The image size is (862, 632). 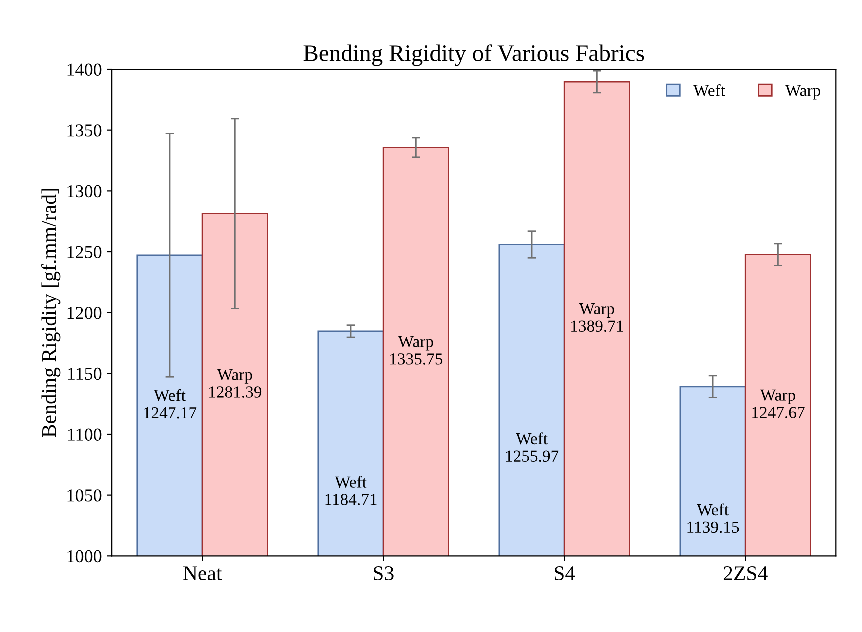 I want to click on y-tick-label: 1250, so click(x=85, y=252).